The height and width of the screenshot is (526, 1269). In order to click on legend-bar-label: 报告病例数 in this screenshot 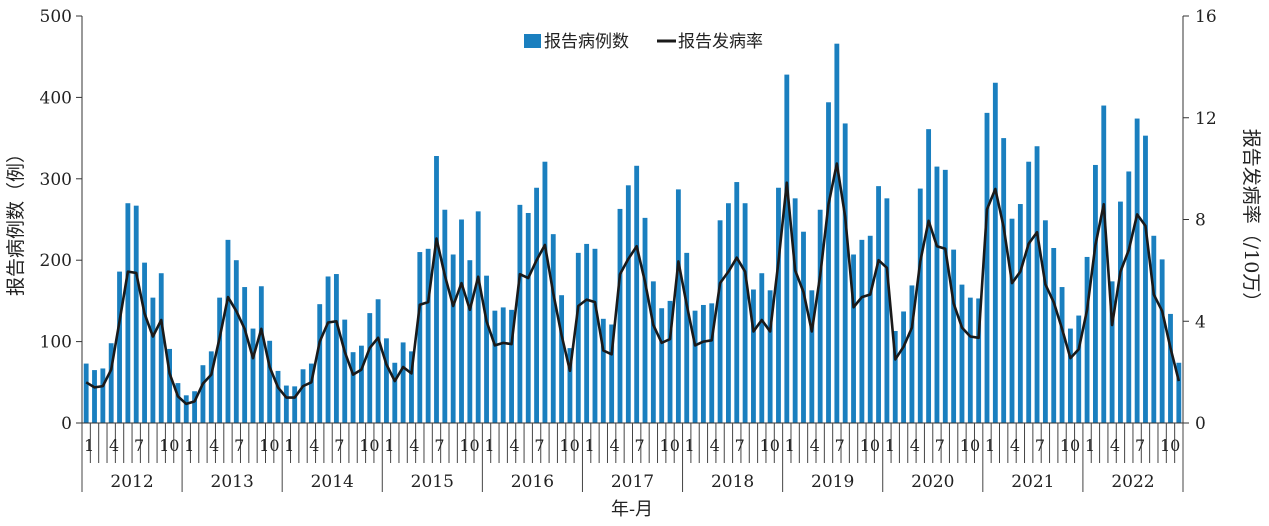, I will do `click(586, 42)`.